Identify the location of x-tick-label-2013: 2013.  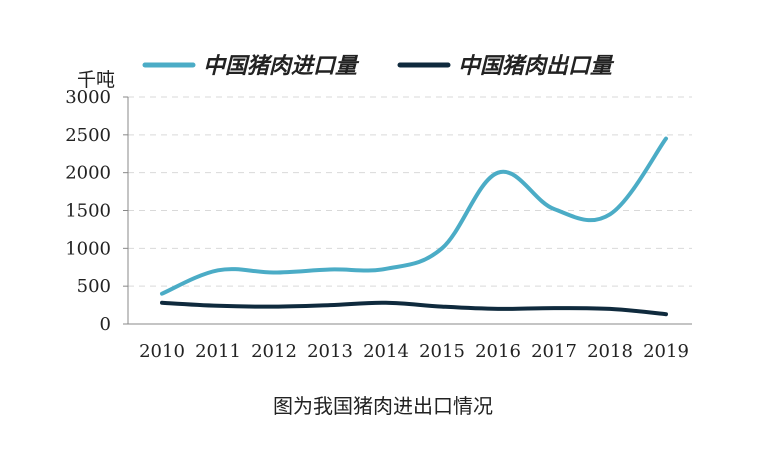
(330, 351).